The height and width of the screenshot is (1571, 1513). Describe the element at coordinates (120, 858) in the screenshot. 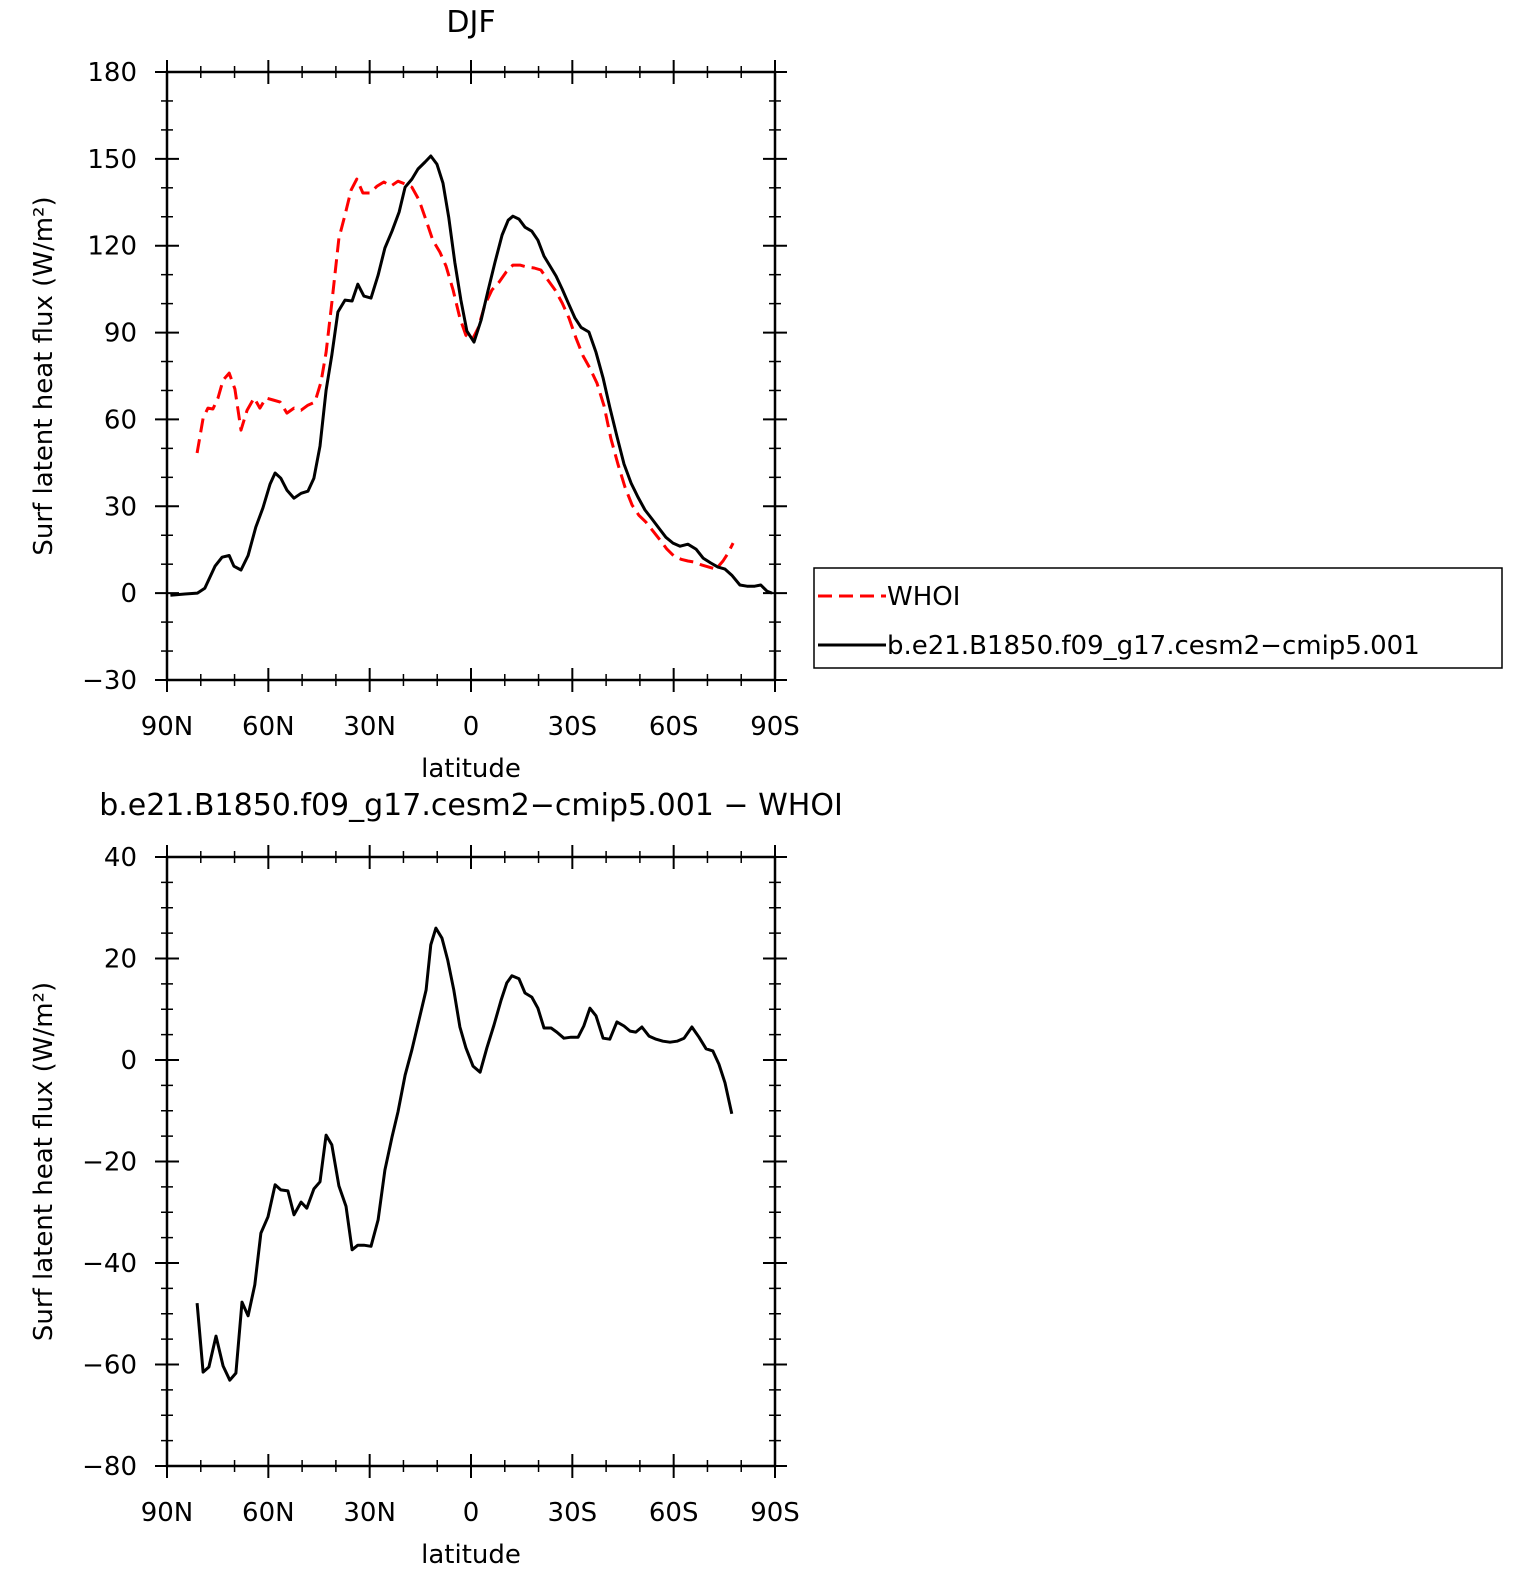

I see `y-tick-label: 40` at that location.